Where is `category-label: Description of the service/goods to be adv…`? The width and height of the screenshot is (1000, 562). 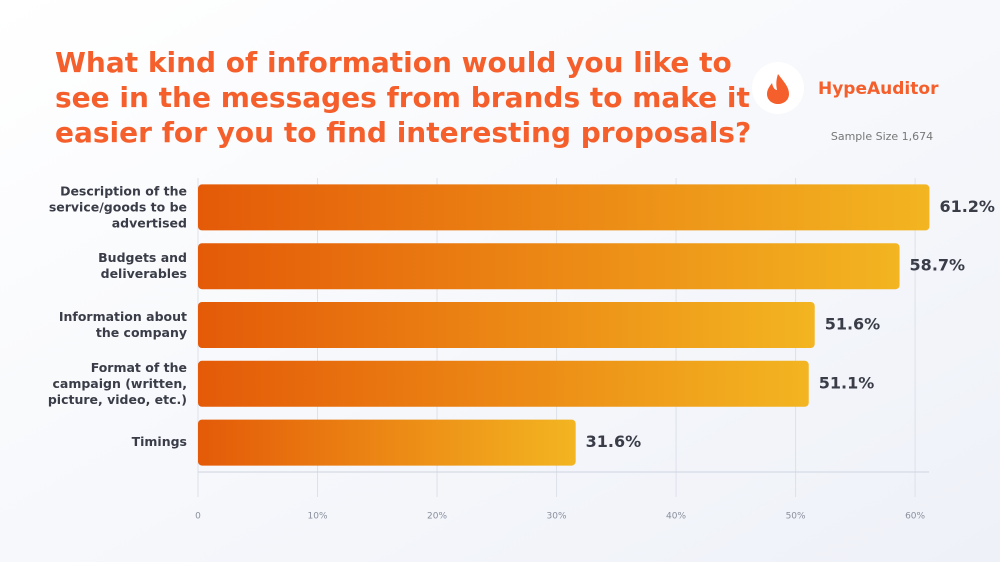 category-label: Description of the service/goods to be adv… is located at coordinates (118, 206).